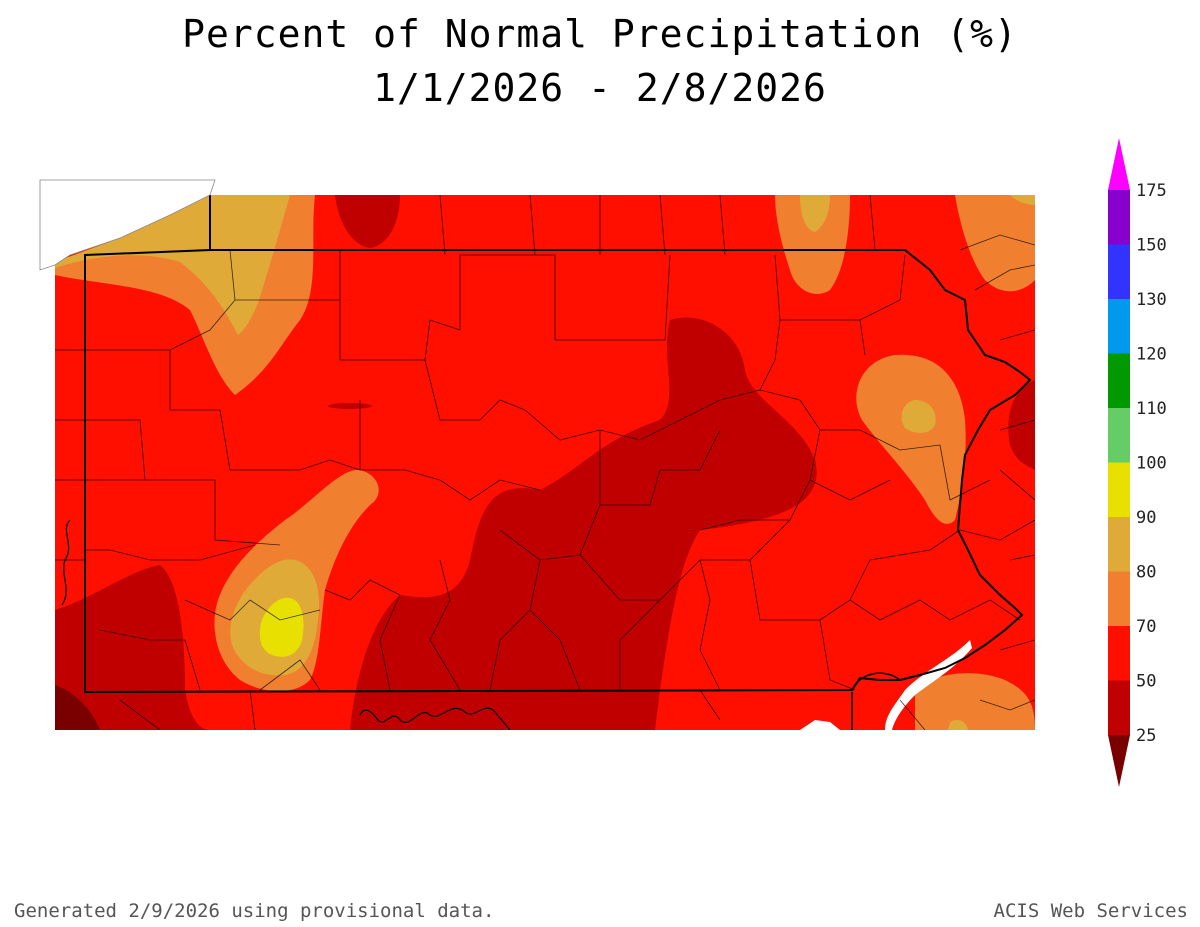 The width and height of the screenshot is (1200, 927). I want to click on legend-colorbar: 25 50 70 80 90 100 110 120 130 150 175, so click(1137, 462).